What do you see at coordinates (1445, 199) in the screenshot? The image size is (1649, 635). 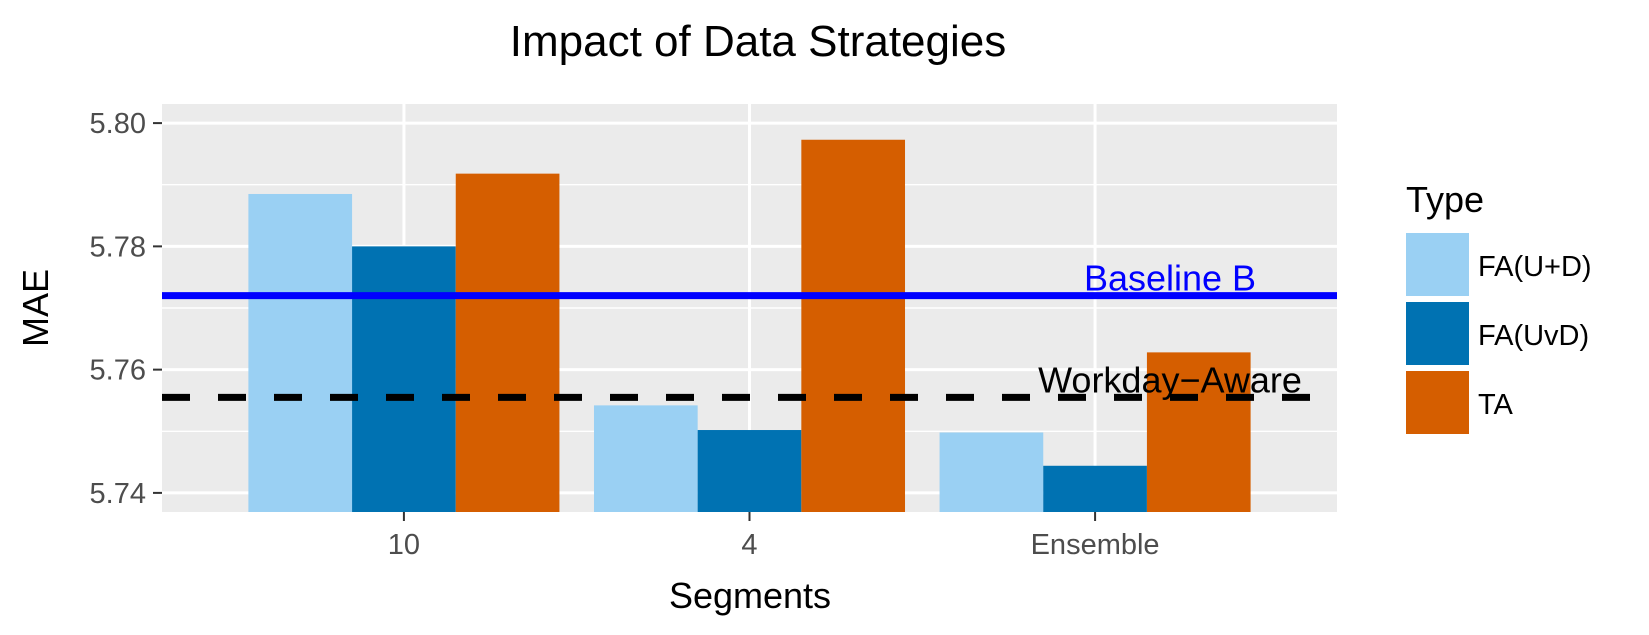 I see `legend-title: Type` at bounding box center [1445, 199].